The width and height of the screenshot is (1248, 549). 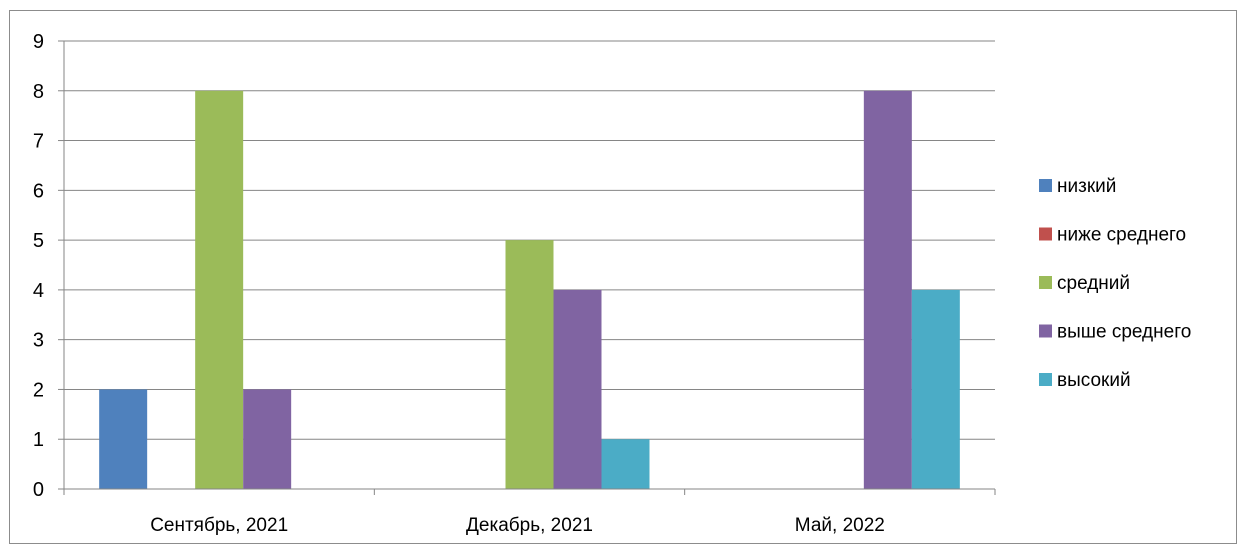 What do you see at coordinates (38, 92) in the screenshot?
I see `y-tick-label: 8` at bounding box center [38, 92].